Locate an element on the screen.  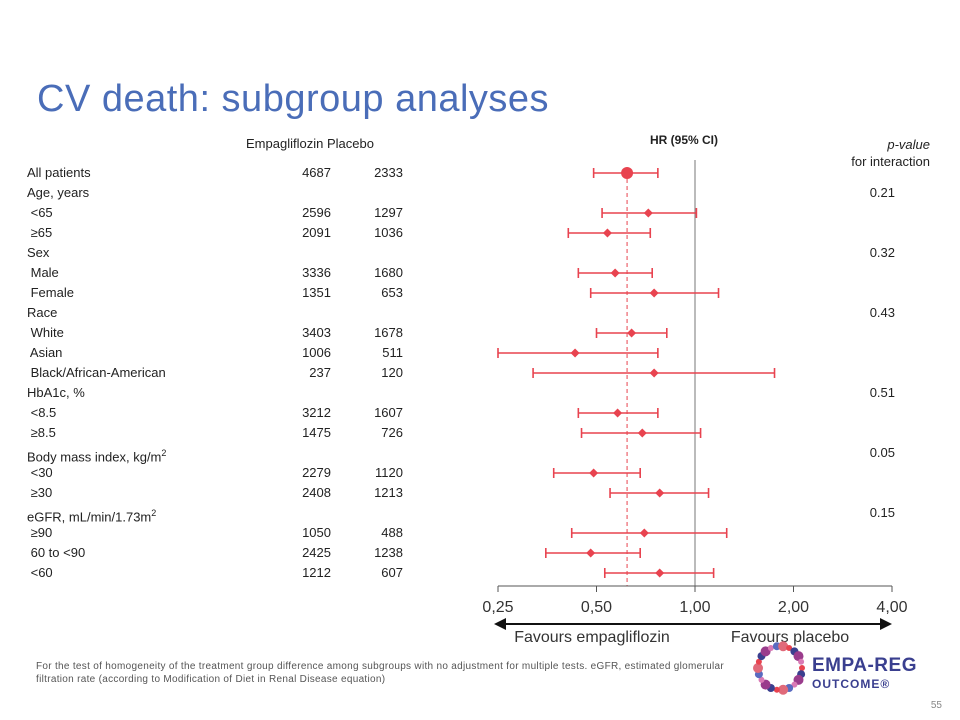
row-empagliflozin-n: 2425 is located at coordinates (316, 552).